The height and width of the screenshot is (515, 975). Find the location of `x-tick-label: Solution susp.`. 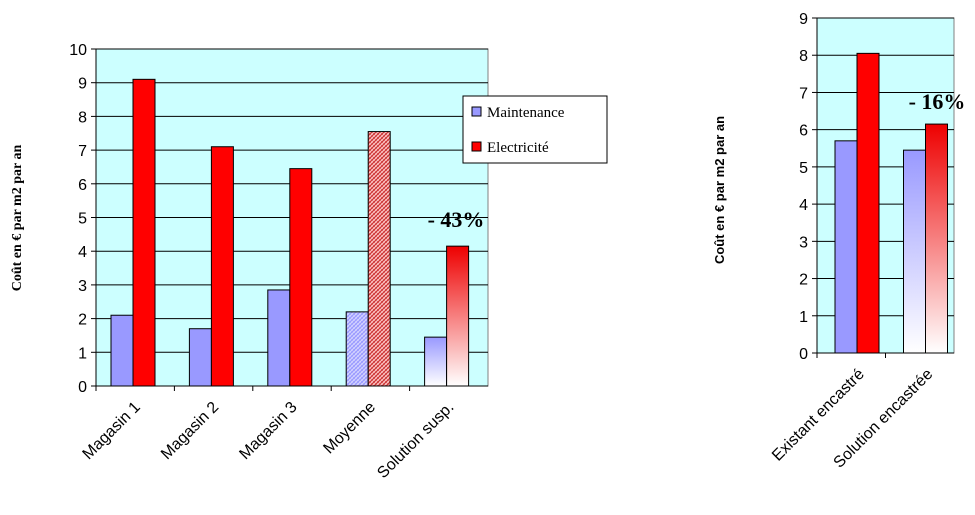

x-tick-label: Solution susp. is located at coordinates (415, 440).